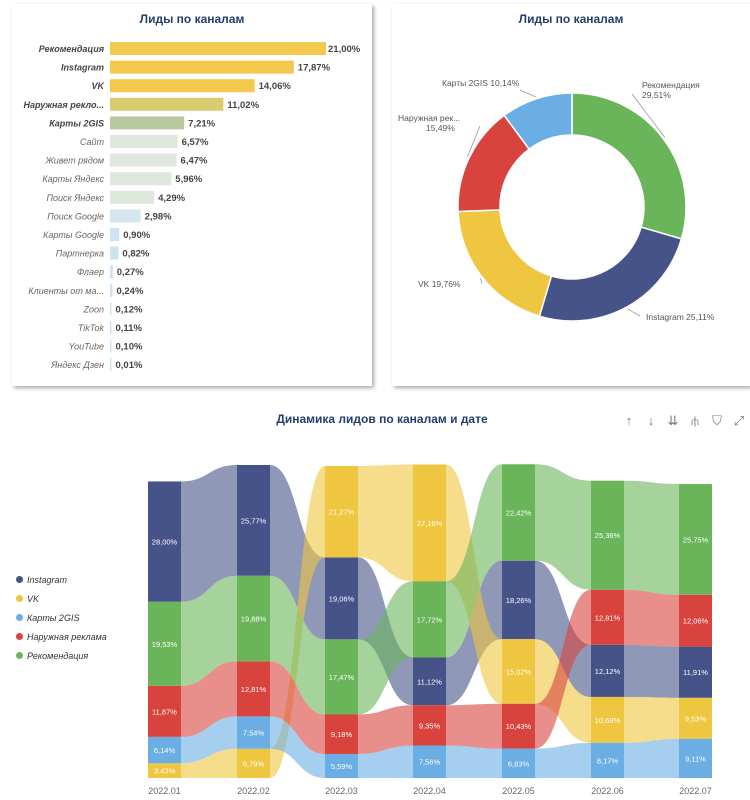 This screenshot has width=750, height=800. What do you see at coordinates (61, 579) in the screenshot?
I see `legend-item: Instagram` at bounding box center [61, 579].